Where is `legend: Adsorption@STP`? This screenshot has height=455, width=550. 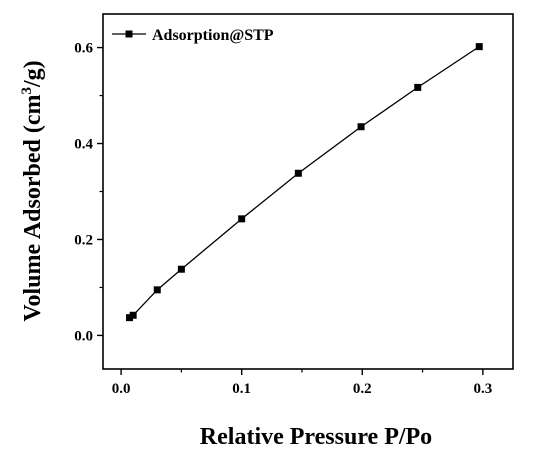 legend: Adsorption@STP is located at coordinates (193, 35).